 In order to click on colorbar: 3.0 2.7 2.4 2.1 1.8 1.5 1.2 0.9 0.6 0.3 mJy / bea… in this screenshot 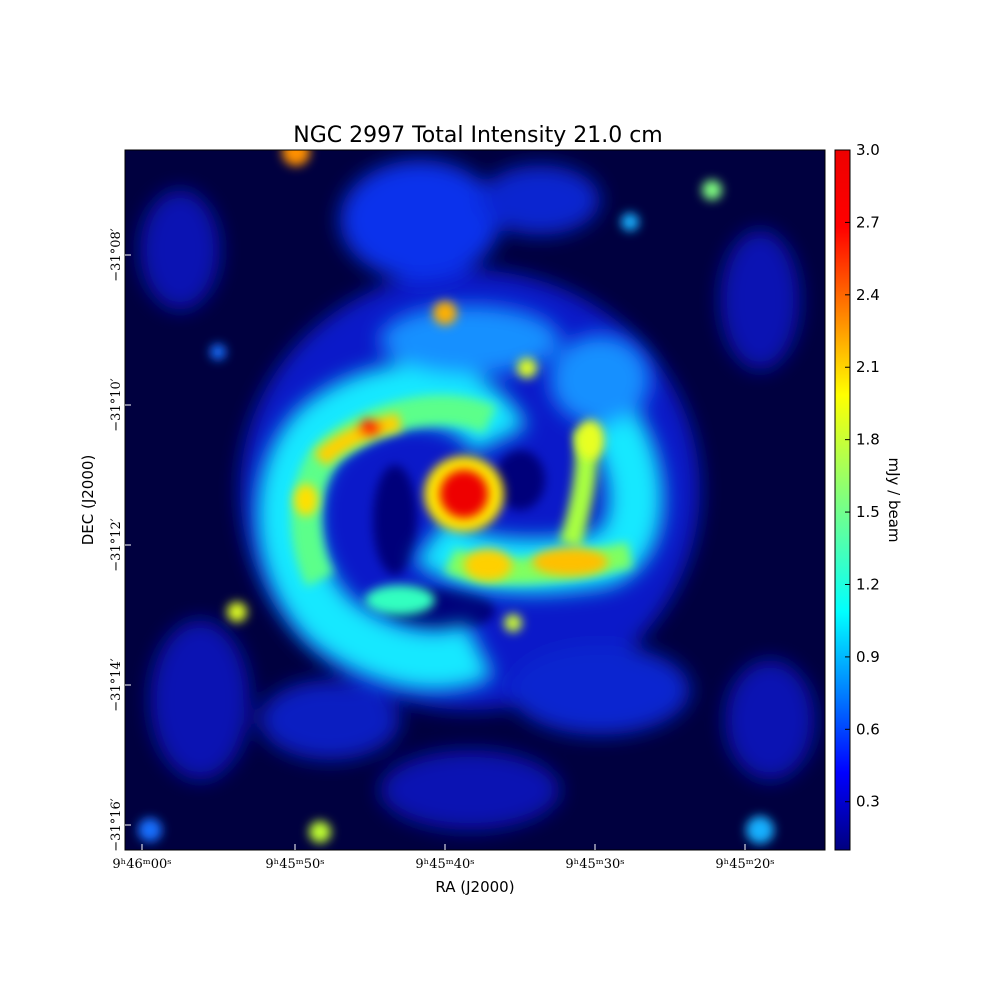, I will do `click(868, 496)`.